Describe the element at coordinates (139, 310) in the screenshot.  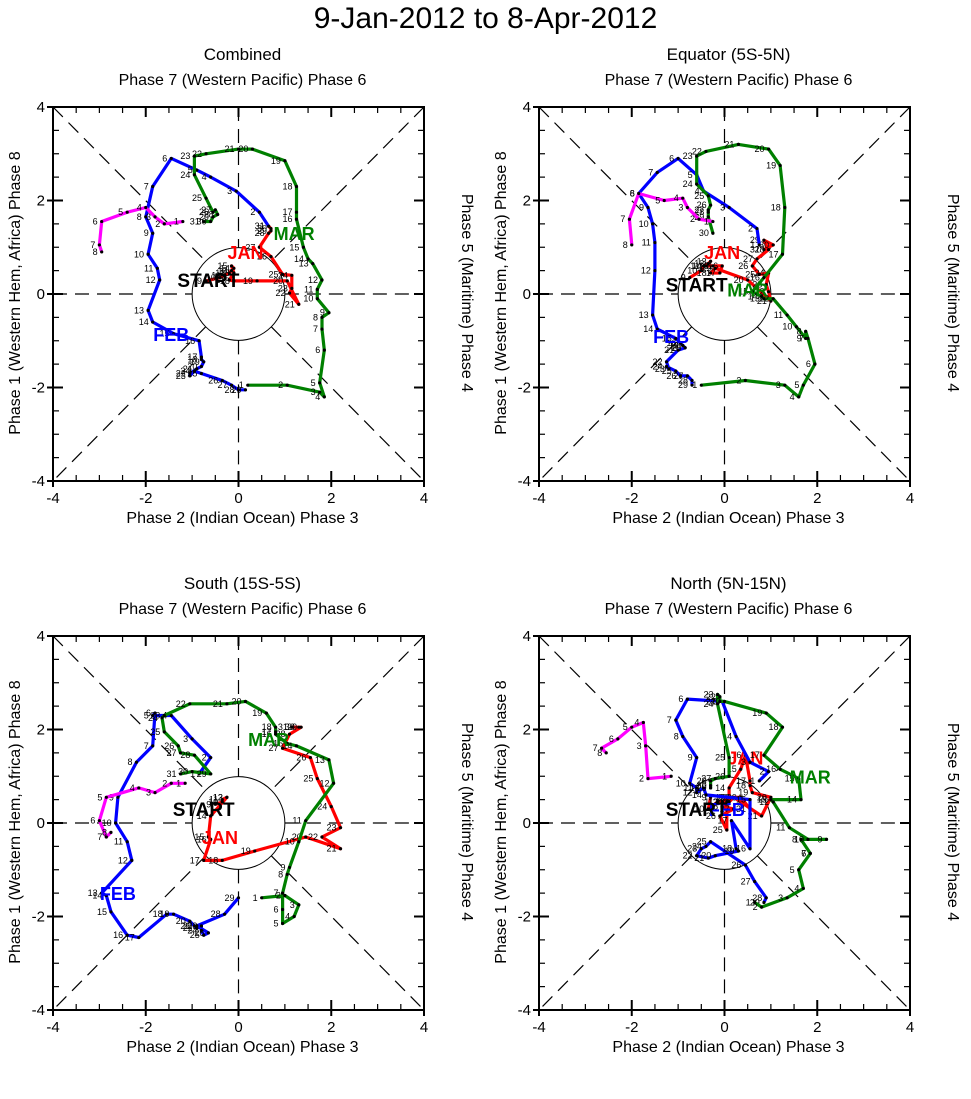
I see `day-label: 13` at that location.